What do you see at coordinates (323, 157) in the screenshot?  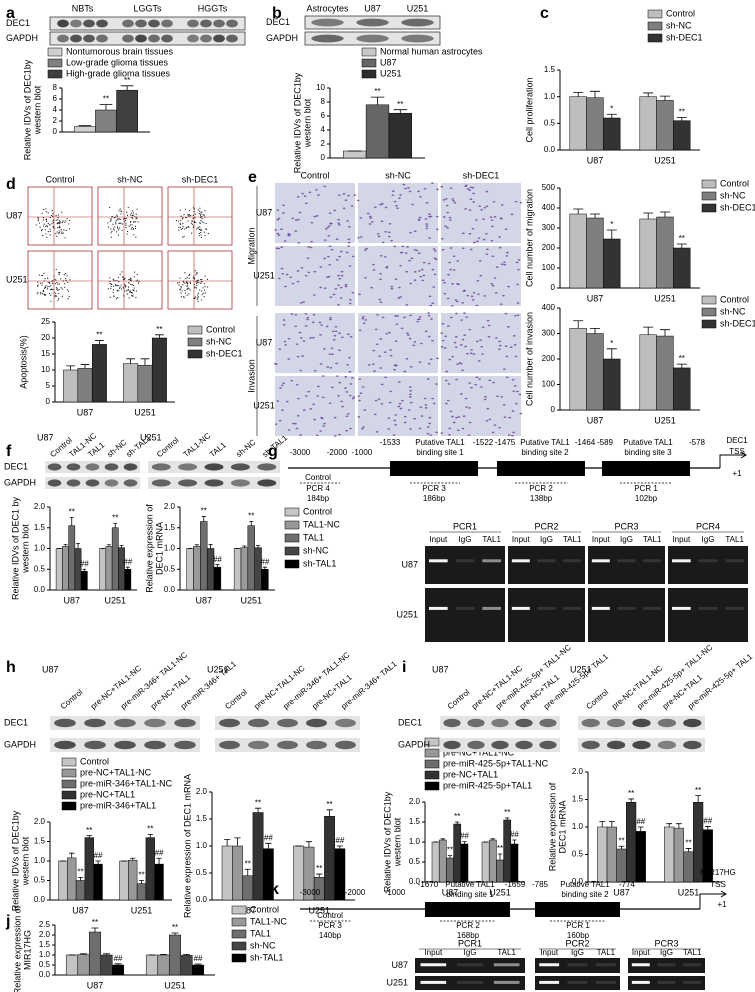 I see `y-tick-label: 0` at bounding box center [323, 157].